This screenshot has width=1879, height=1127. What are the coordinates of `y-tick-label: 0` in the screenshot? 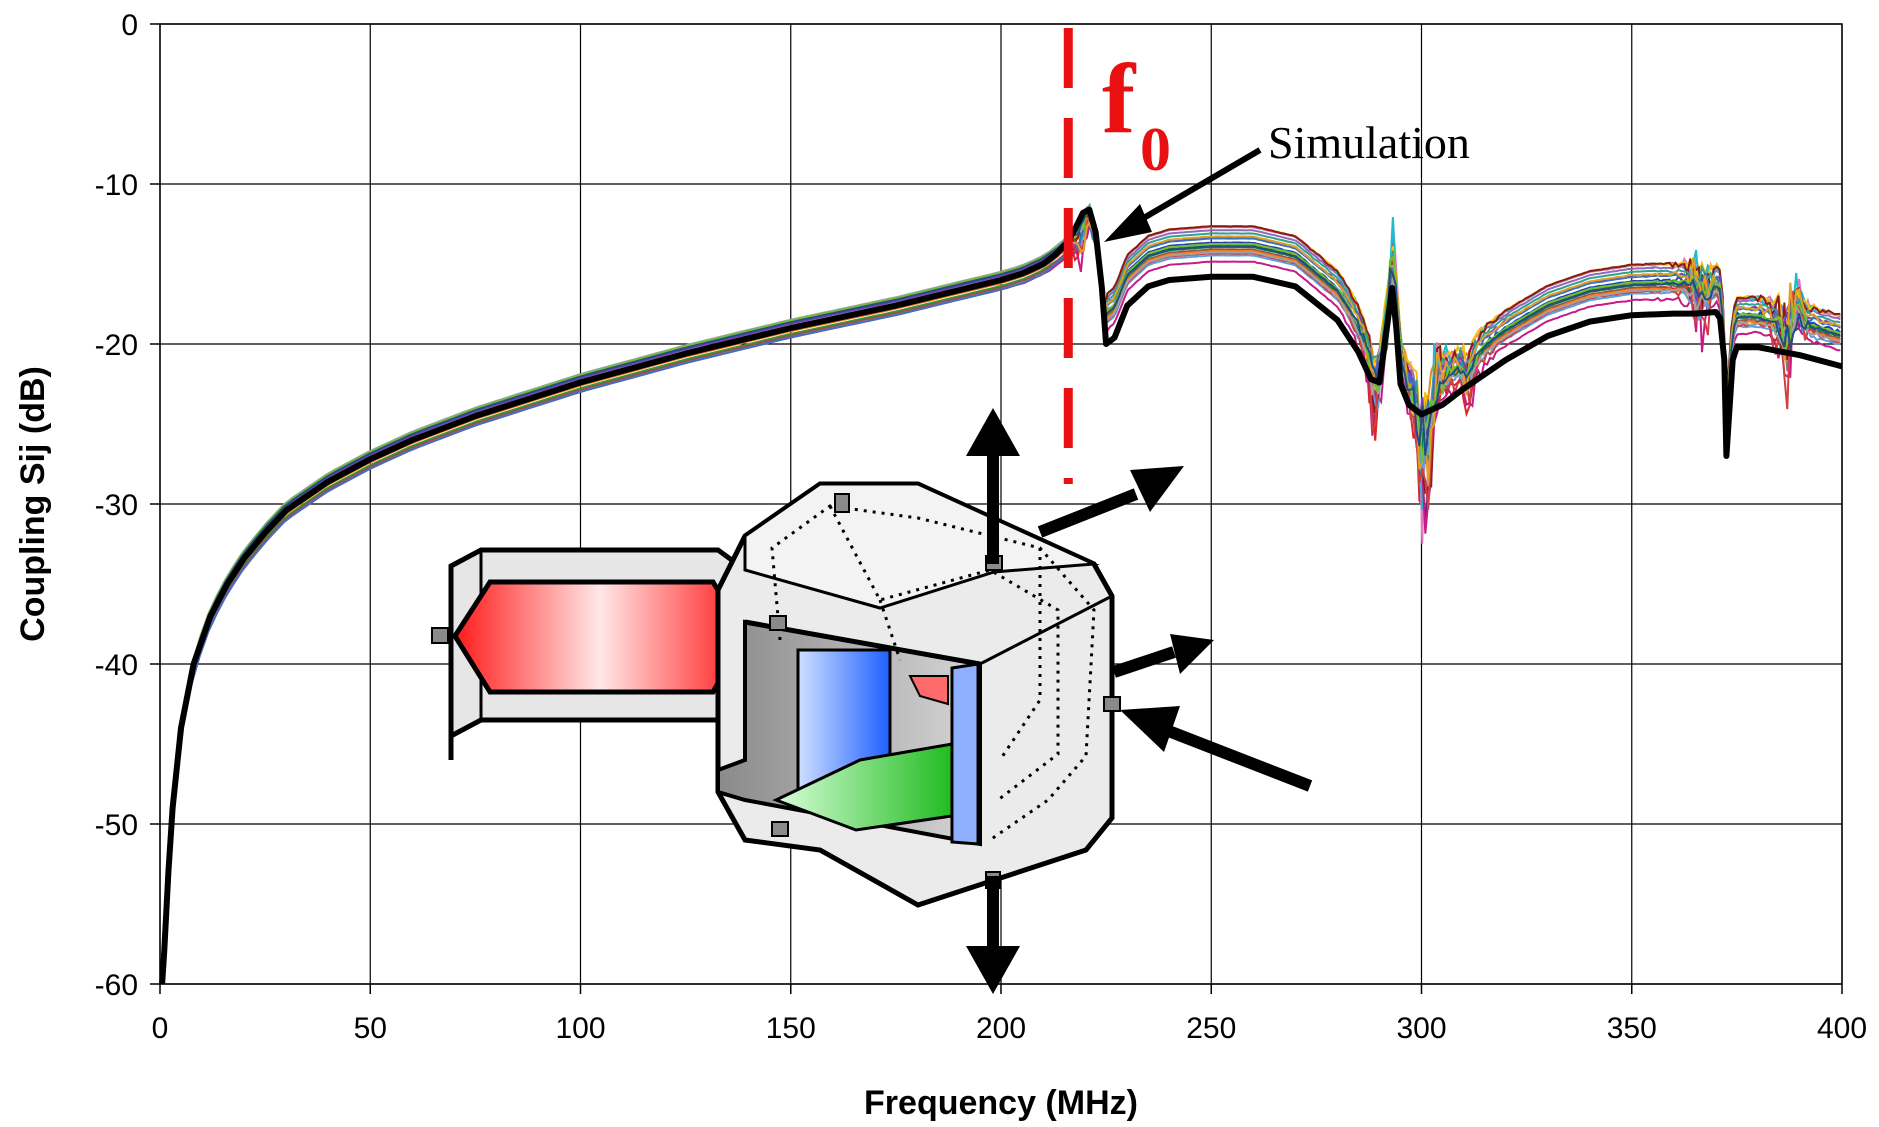 It's located at (129, 25).